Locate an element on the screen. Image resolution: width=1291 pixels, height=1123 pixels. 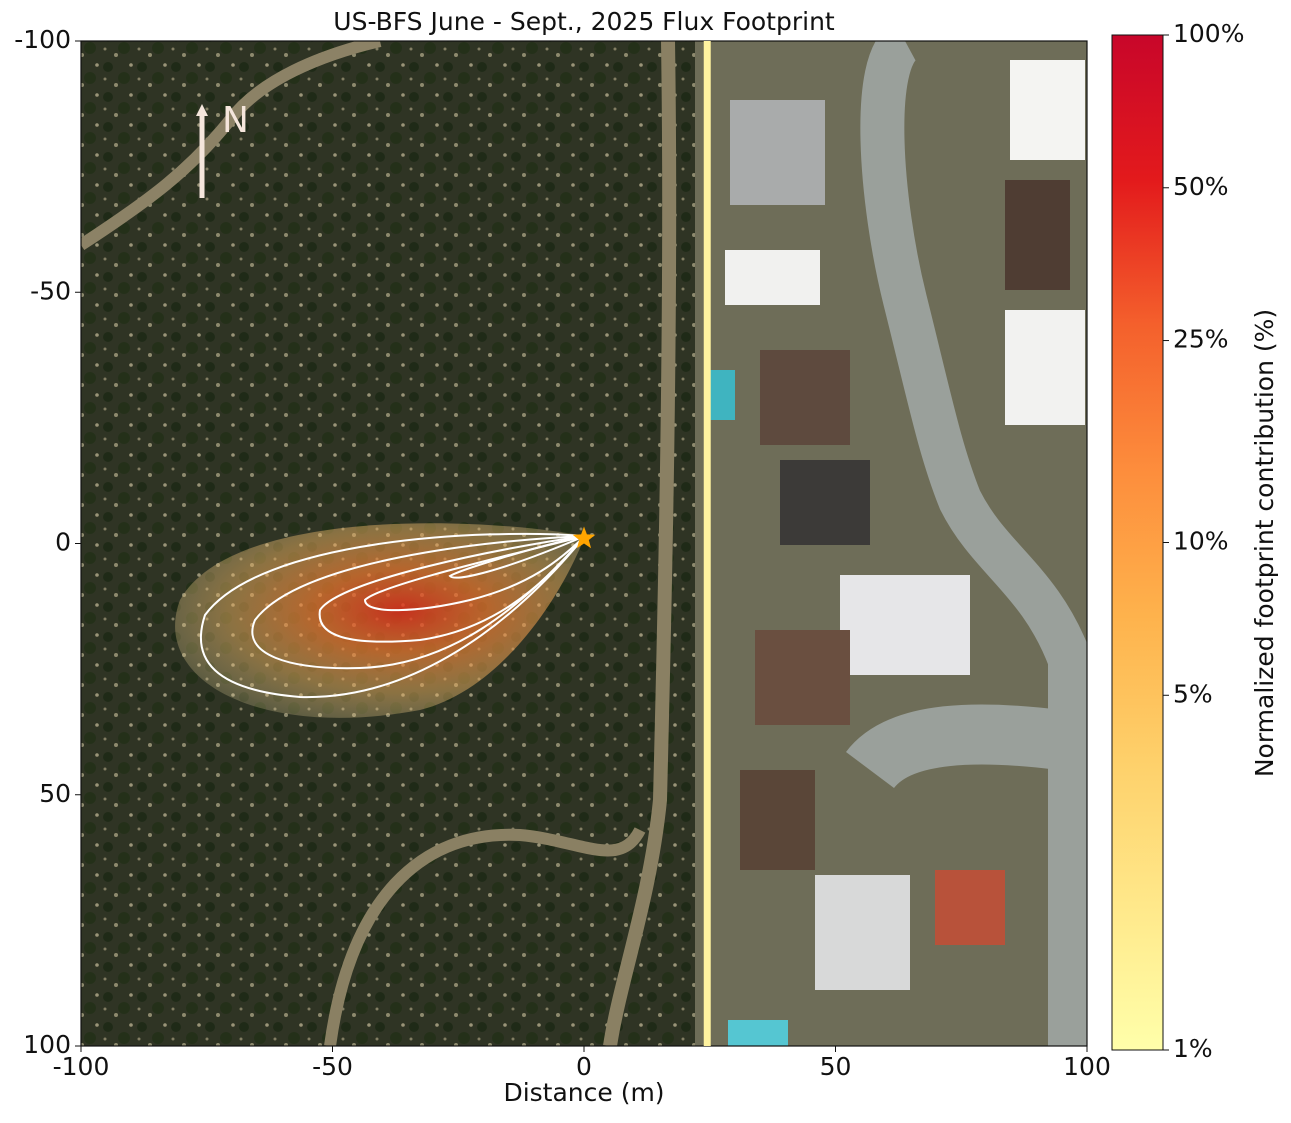
colorbar-tick-label: 10% is located at coordinates (1201, 541).